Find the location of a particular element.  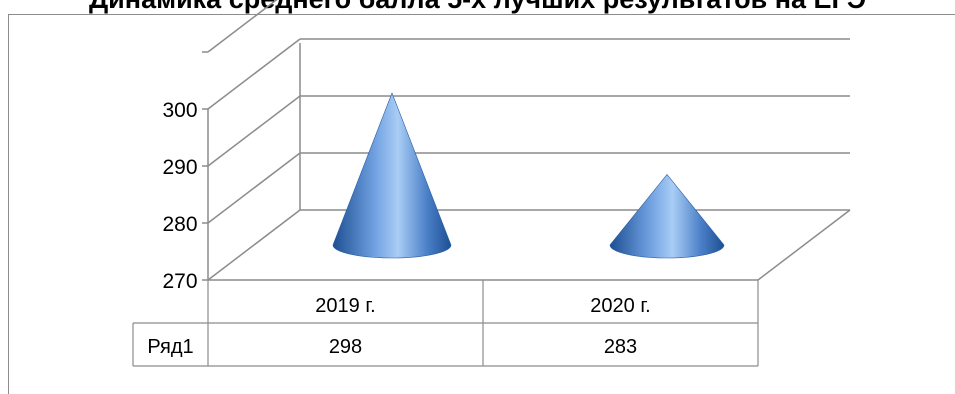

x-category-label: 2019 г. is located at coordinates (345, 306).